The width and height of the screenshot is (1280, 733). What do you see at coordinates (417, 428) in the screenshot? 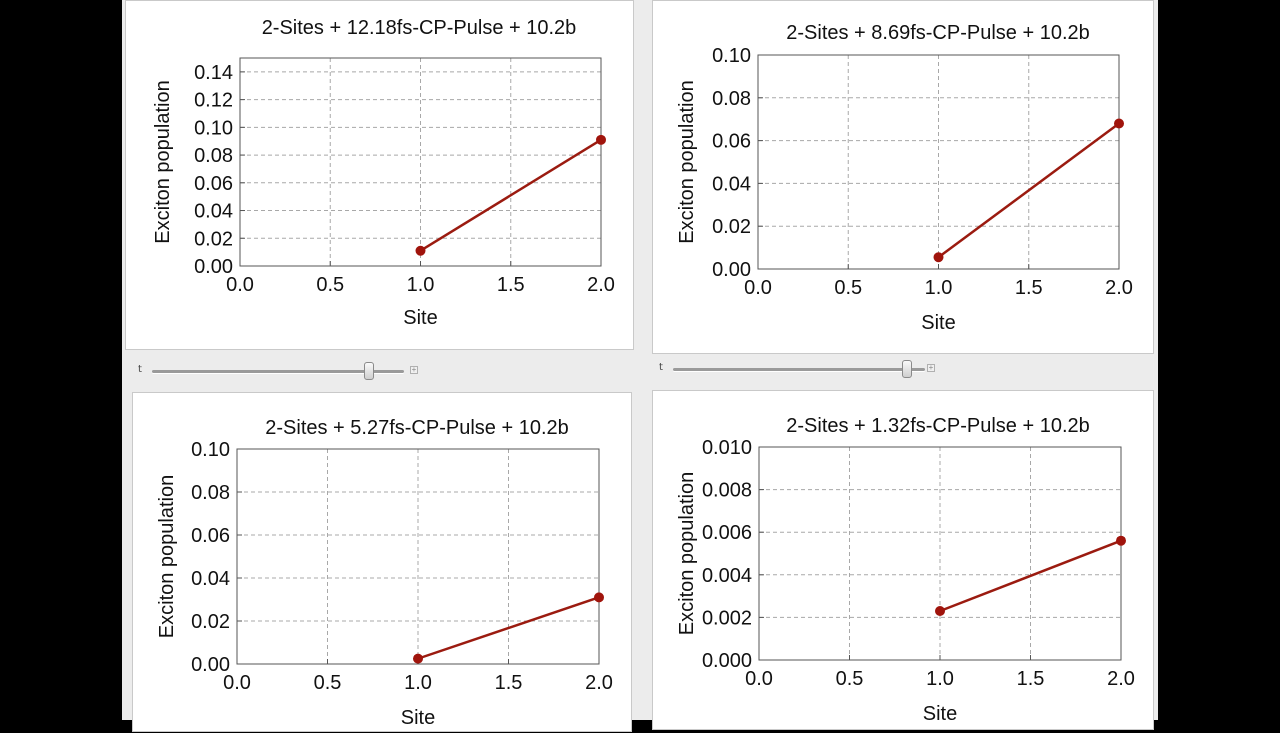
I see `chart-title: 2-Sites + 5.27fs-CP-Pulse + 10.2b` at bounding box center [417, 428].